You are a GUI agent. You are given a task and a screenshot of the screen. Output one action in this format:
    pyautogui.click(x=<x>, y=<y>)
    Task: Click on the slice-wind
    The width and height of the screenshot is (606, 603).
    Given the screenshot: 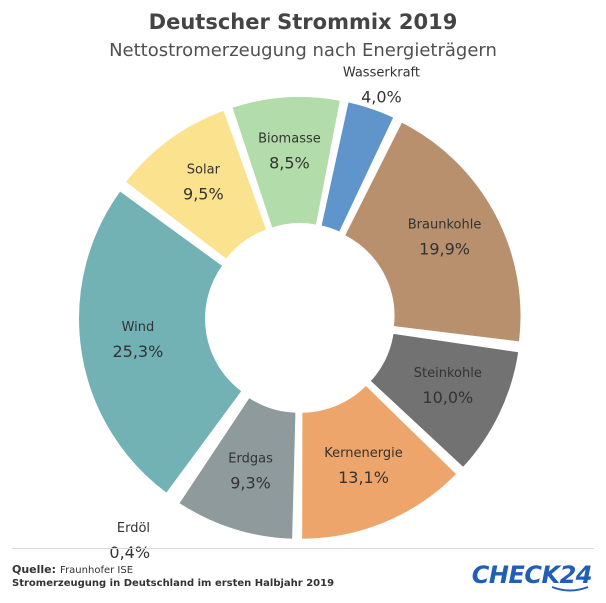 What is the action you would take?
    pyautogui.click(x=161, y=342)
    